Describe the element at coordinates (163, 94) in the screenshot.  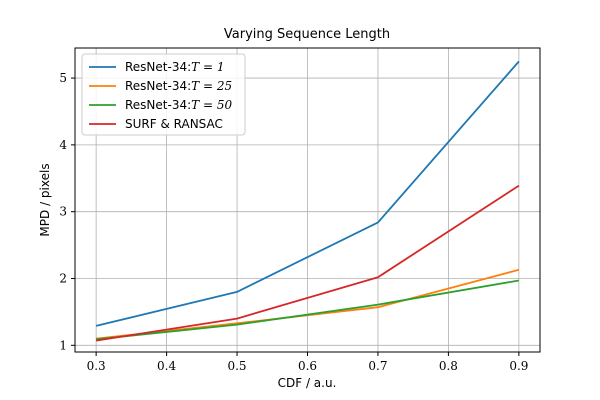
I see `legend-box` at that location.